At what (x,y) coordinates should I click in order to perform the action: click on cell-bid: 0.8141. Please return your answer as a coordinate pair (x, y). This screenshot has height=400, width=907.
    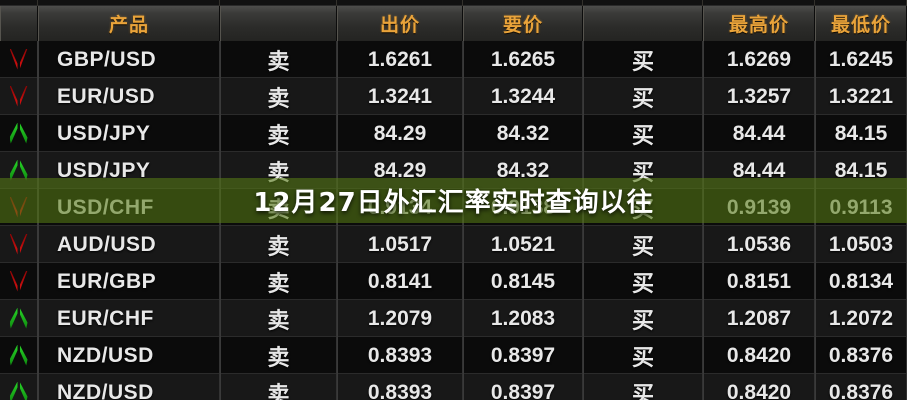
    Looking at the image, I should click on (400, 281).